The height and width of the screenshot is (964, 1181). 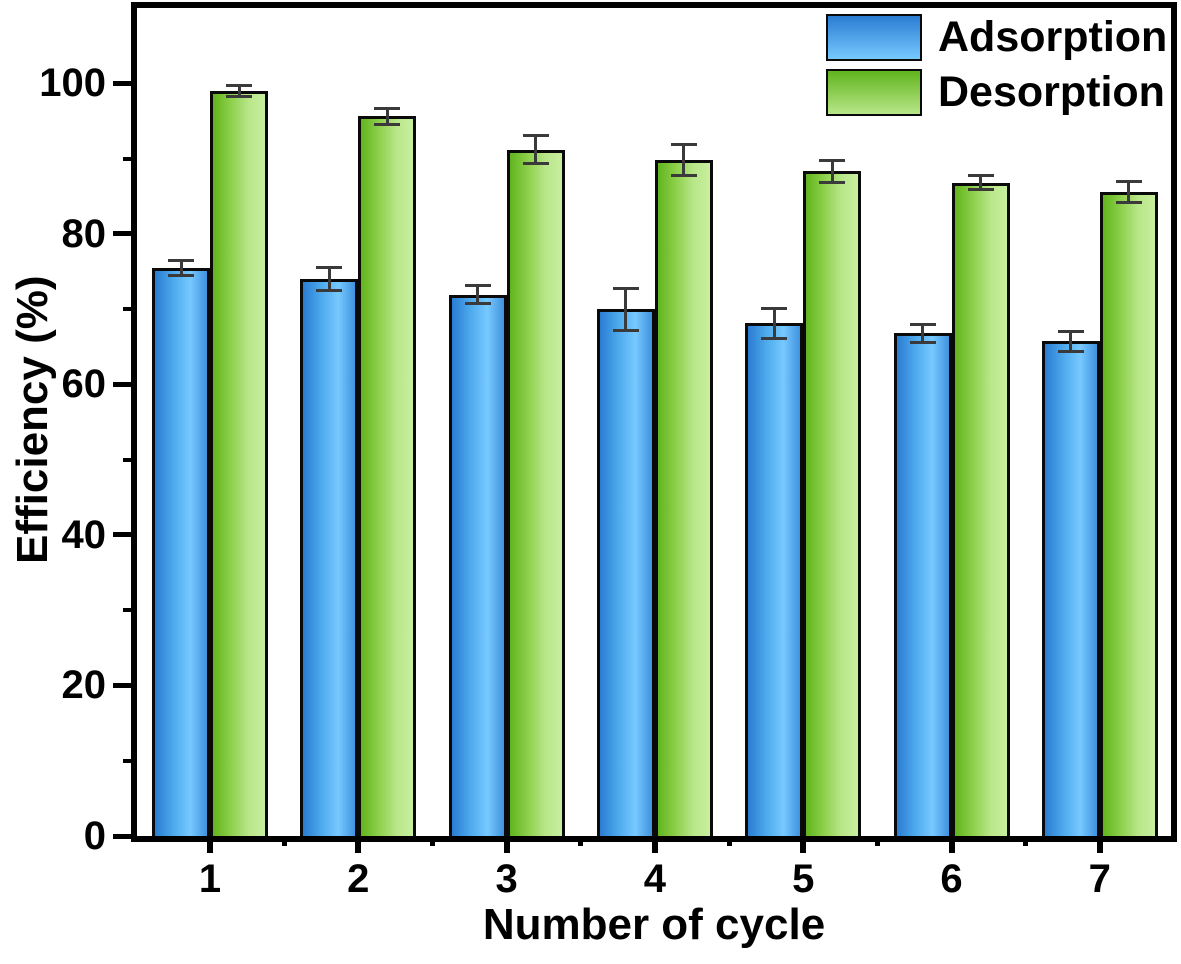 What do you see at coordinates (654, 924) in the screenshot?
I see `x-axis-title: Number of cycle` at bounding box center [654, 924].